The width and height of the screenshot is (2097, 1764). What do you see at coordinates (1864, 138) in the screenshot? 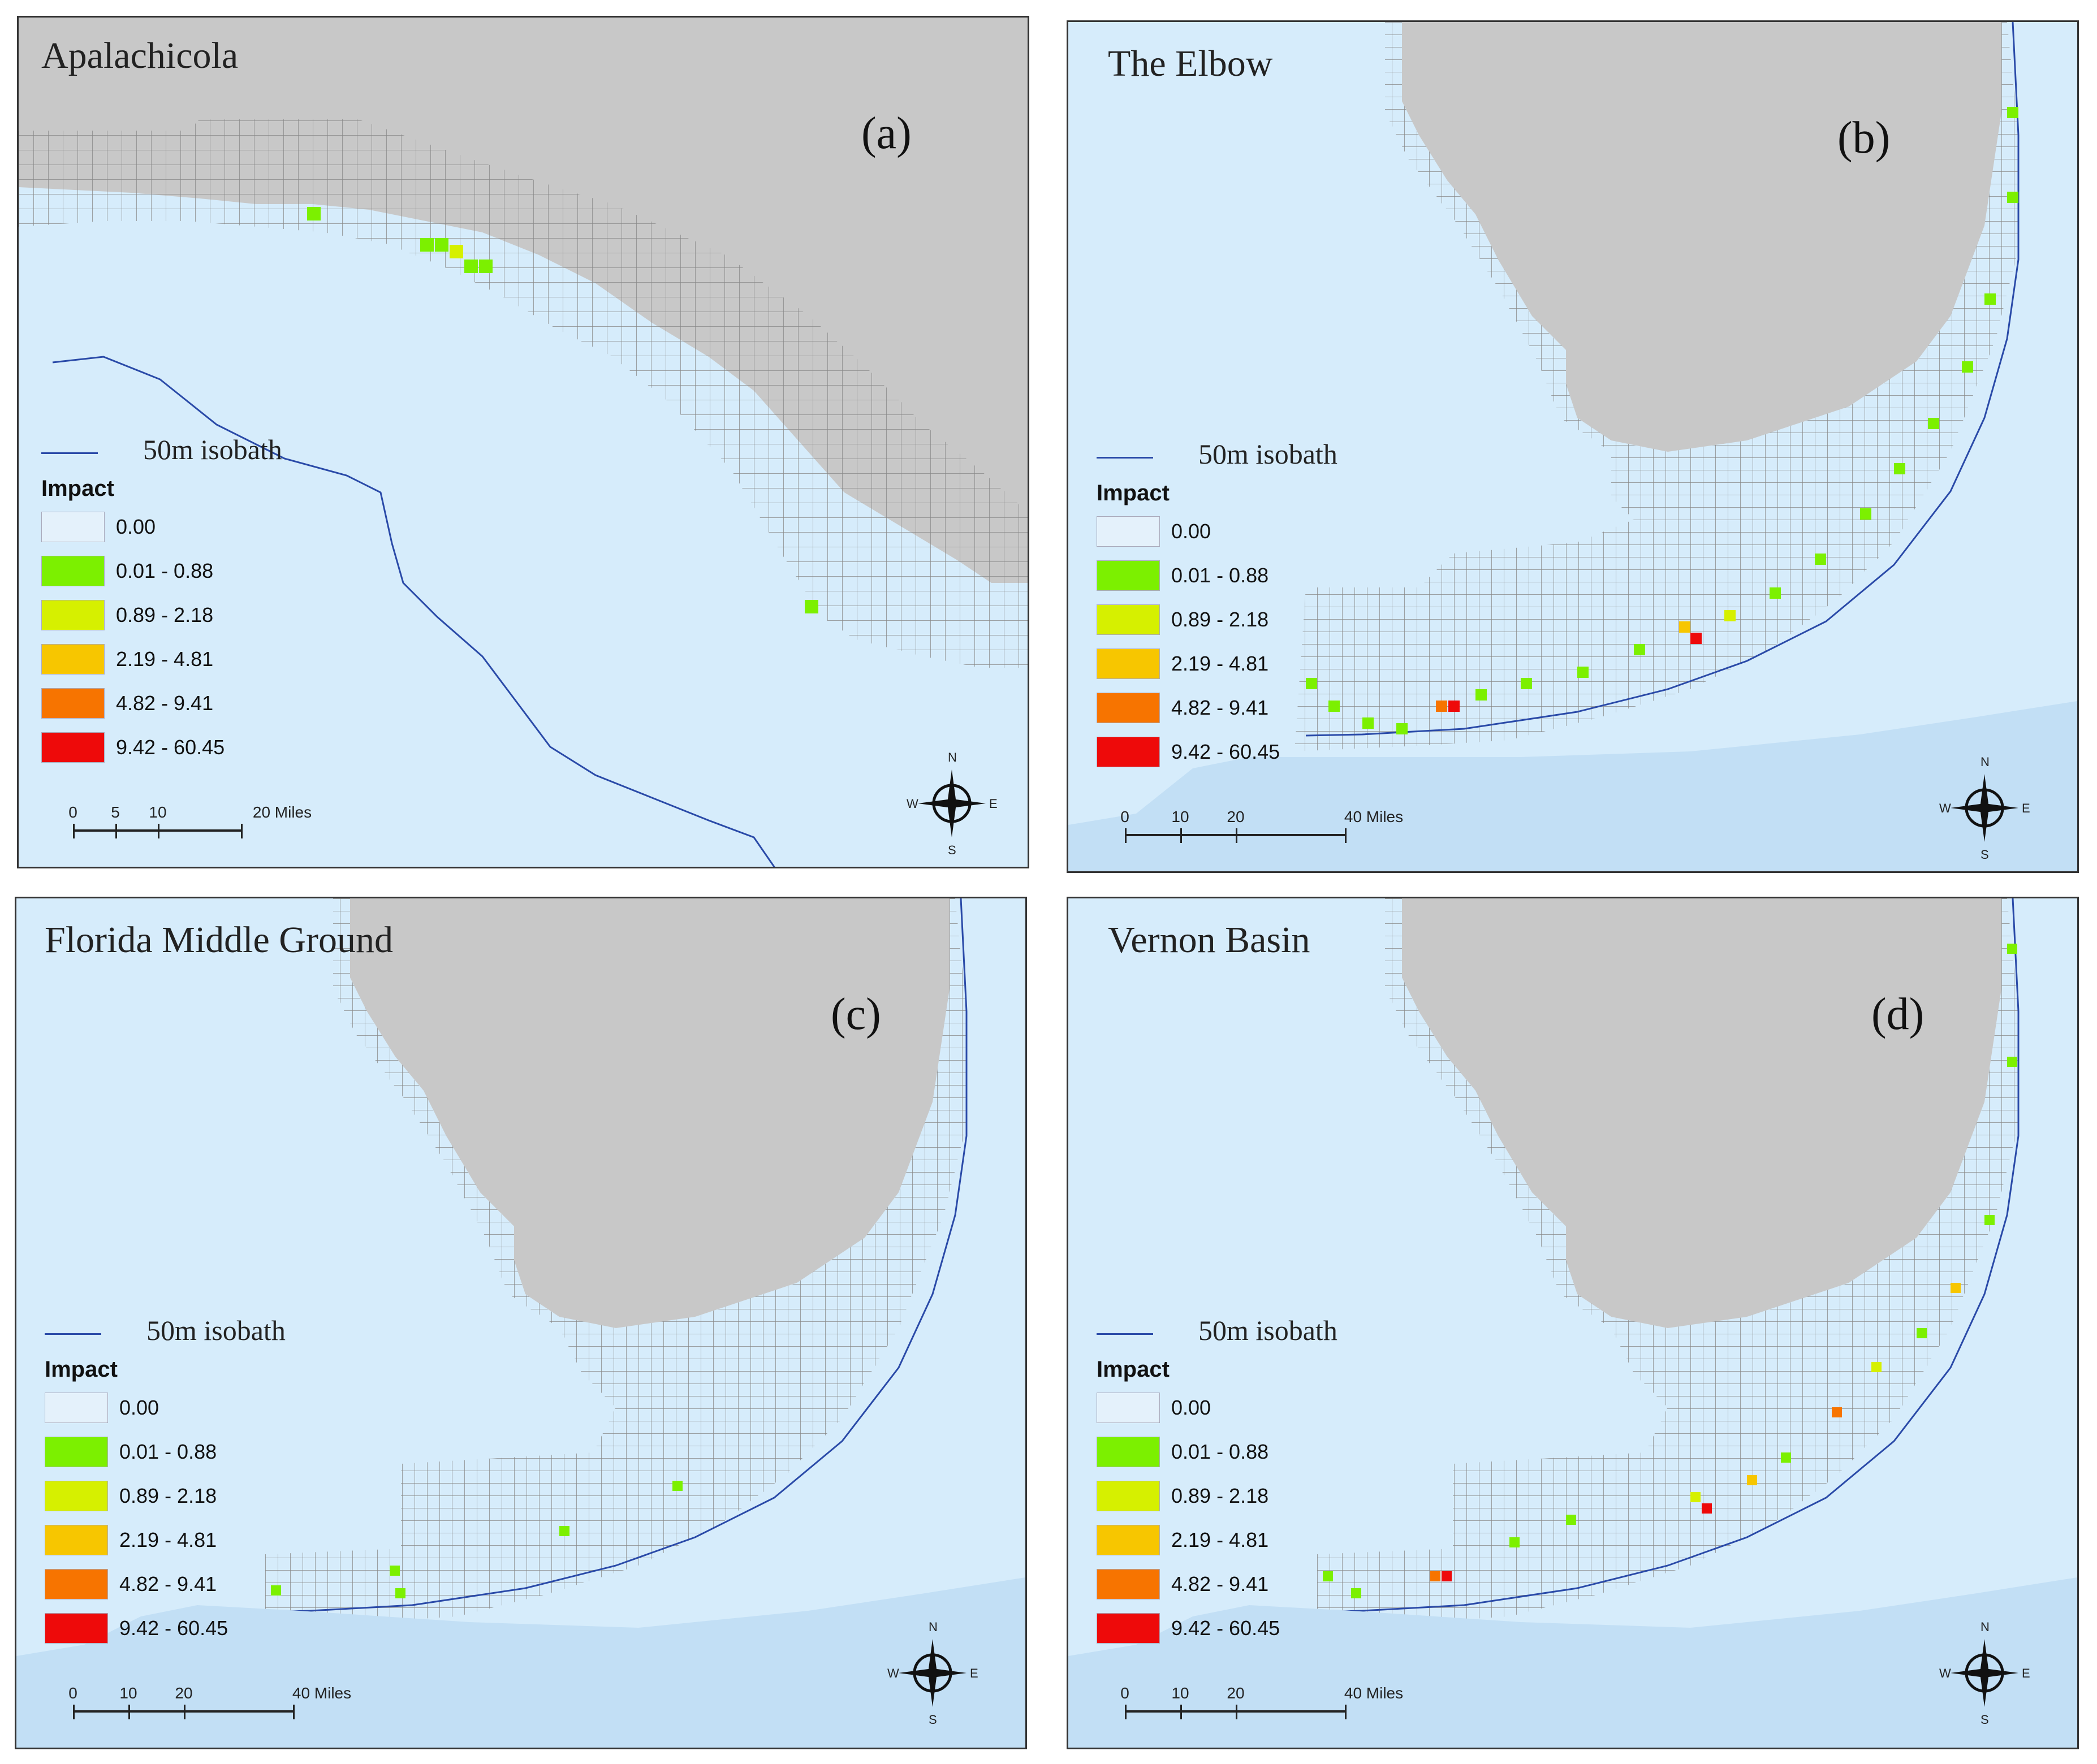
I see `panel-label: (b)` at bounding box center [1864, 138].